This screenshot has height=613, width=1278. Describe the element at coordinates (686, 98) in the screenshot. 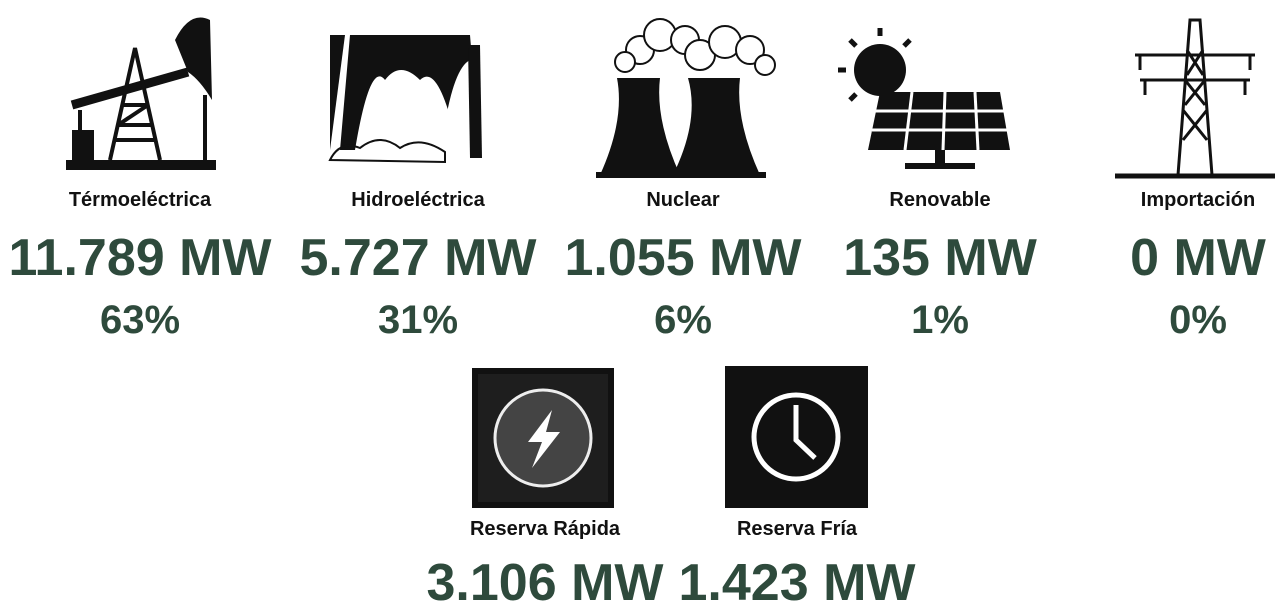

I see `nuclear-icon` at that location.